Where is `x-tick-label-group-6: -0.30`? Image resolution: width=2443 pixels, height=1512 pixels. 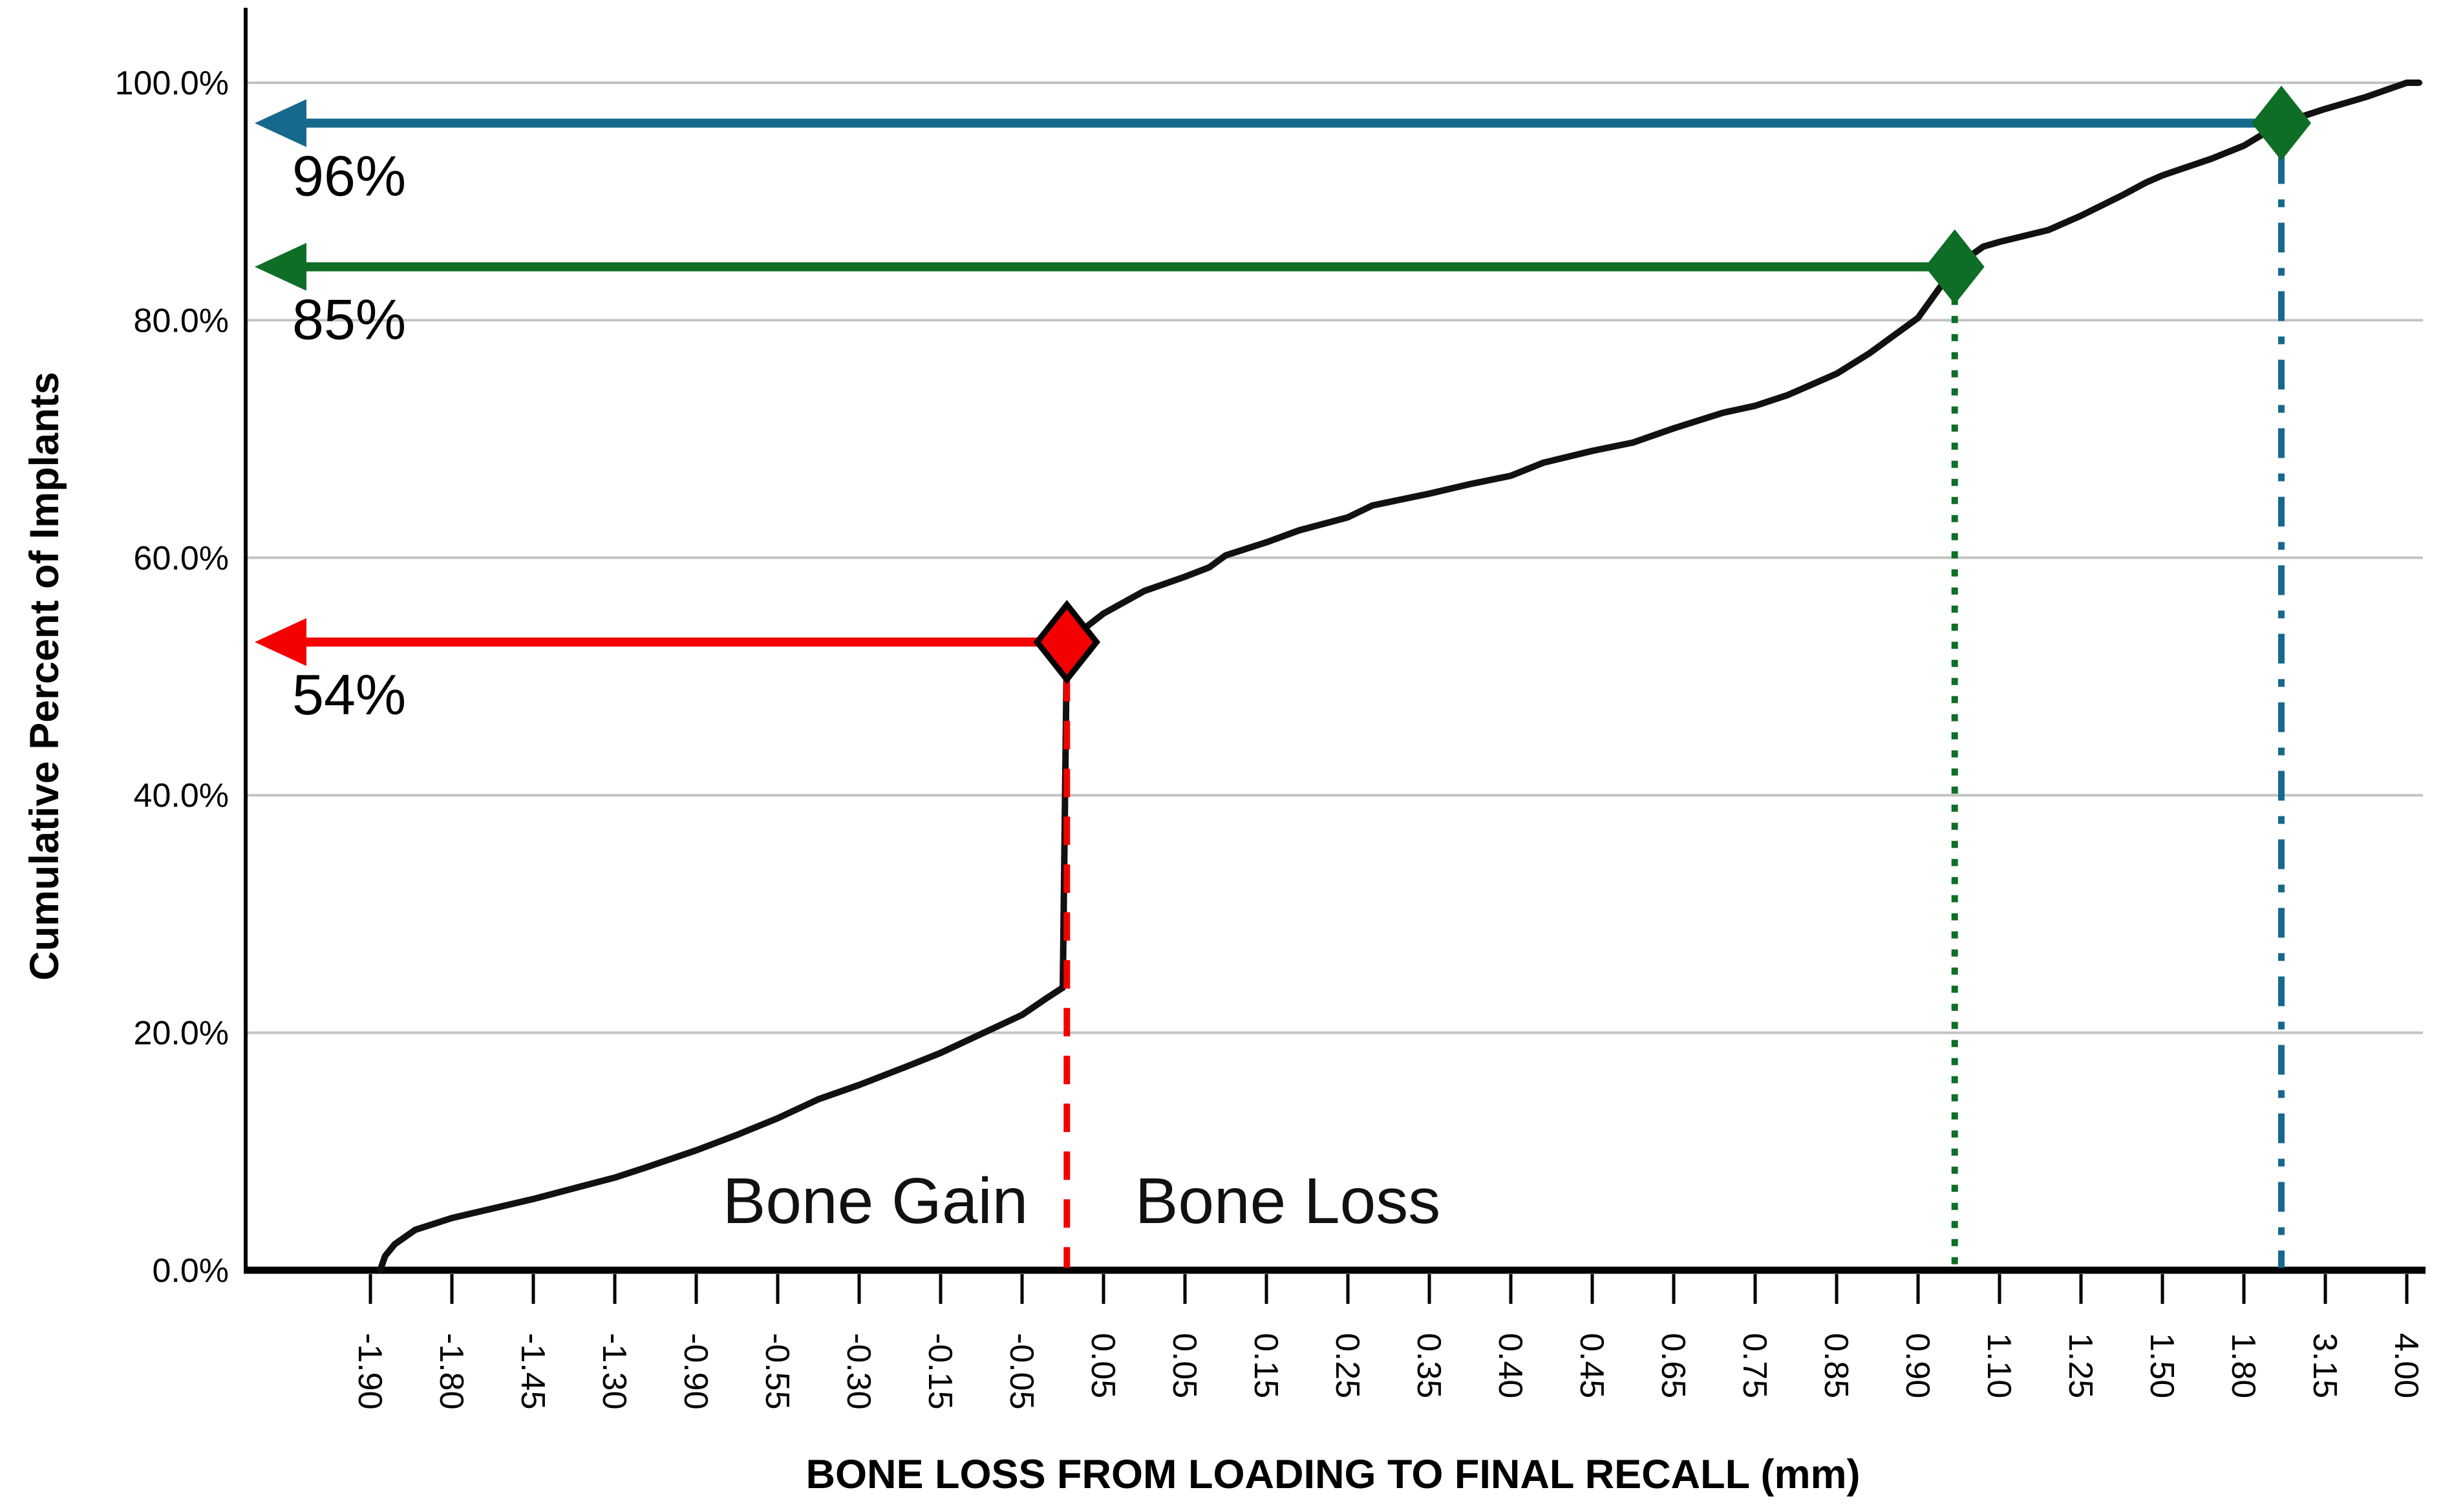 x-tick-label-group-6: -0.30 is located at coordinates (858, 1371).